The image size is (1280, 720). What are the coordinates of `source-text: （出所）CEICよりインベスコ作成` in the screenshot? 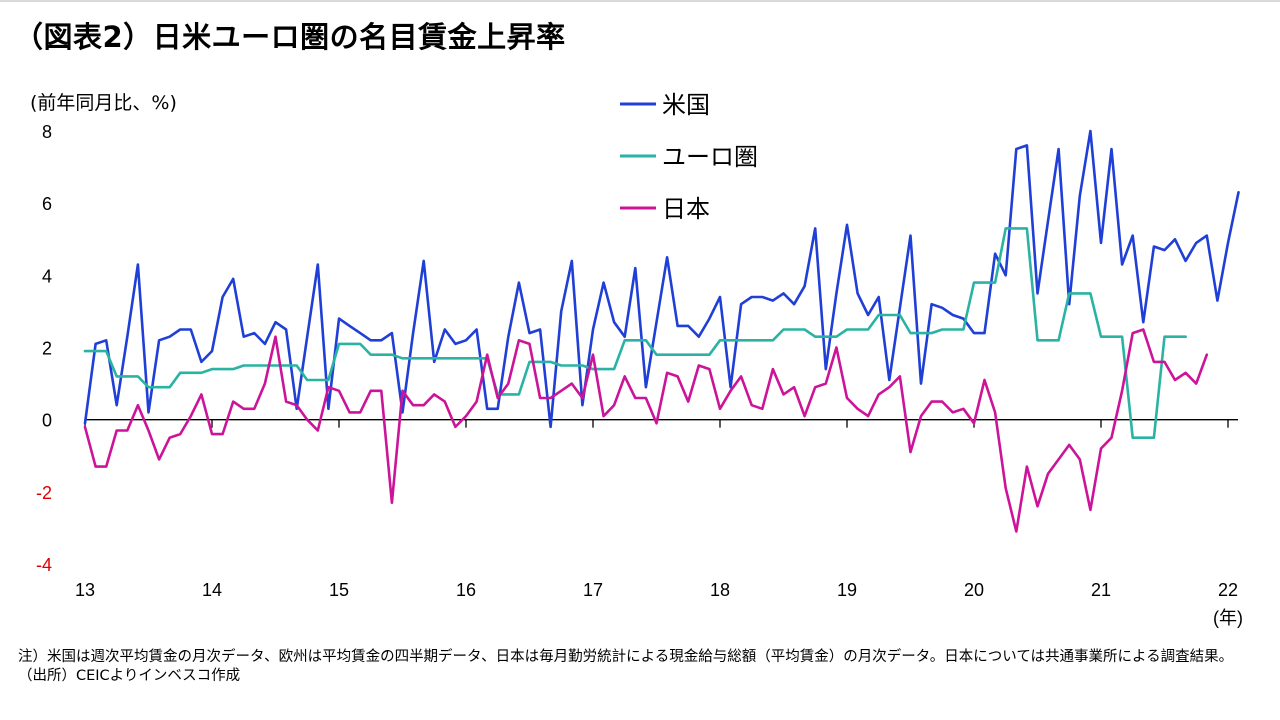 It's located at (129, 676).